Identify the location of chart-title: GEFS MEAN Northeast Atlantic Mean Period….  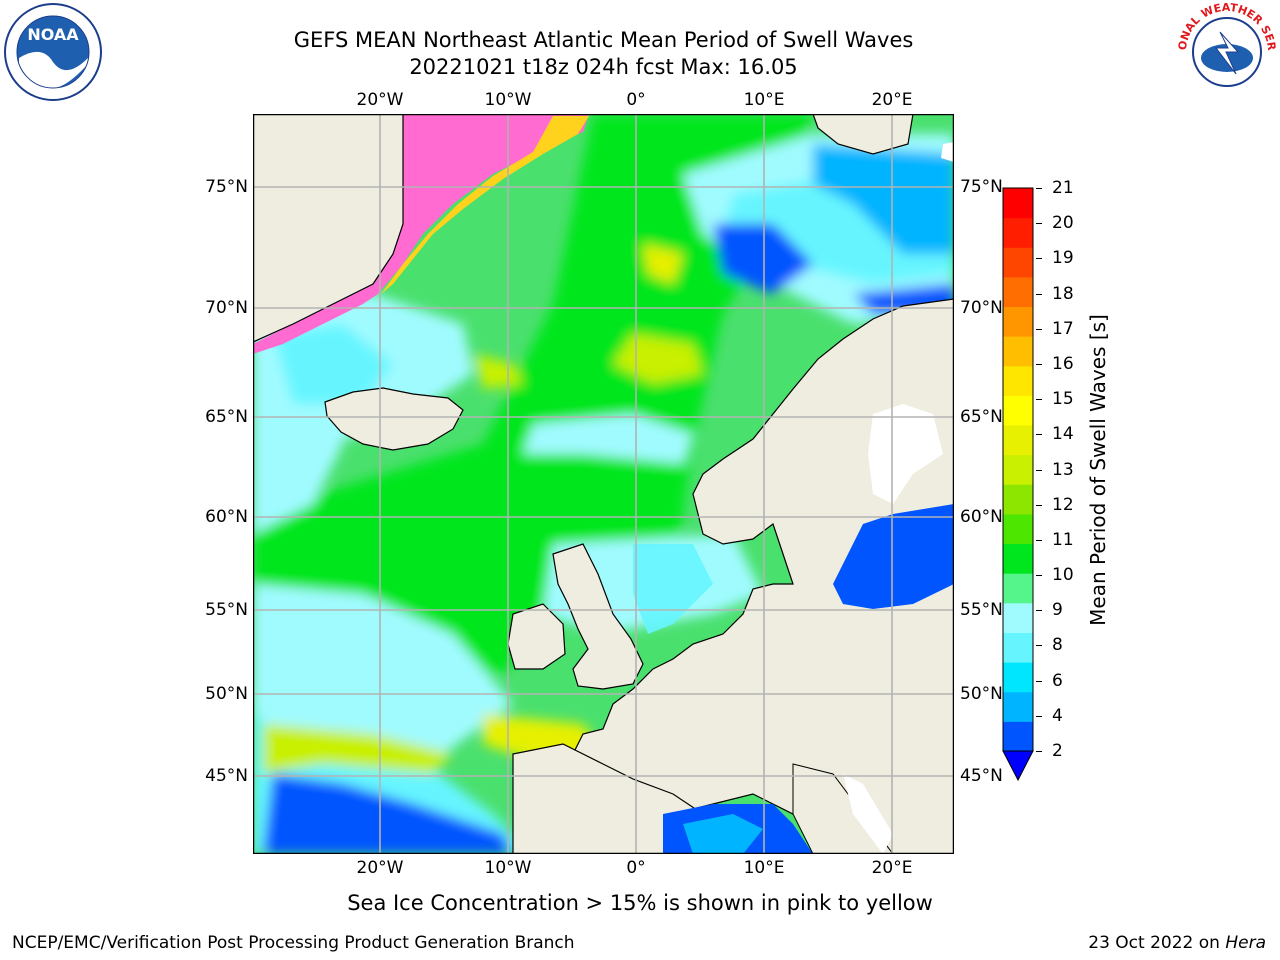
(603, 40).